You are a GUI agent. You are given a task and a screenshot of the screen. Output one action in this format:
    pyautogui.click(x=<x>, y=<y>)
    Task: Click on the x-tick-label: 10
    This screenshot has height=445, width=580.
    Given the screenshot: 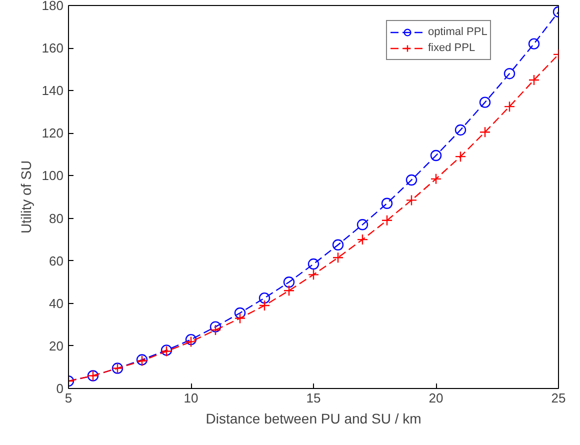 What is the action you would take?
    pyautogui.click(x=191, y=398)
    